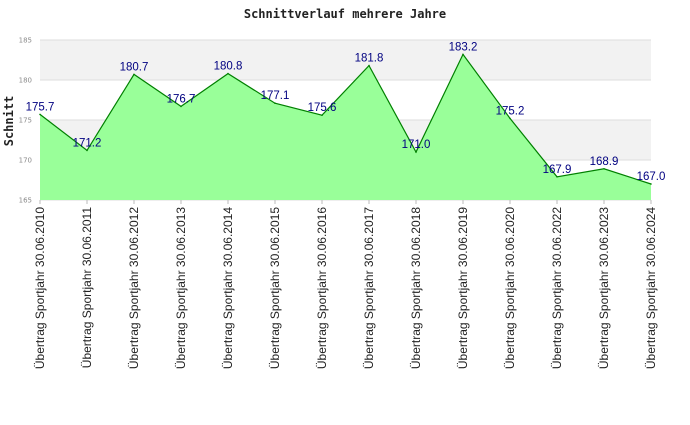 The width and height of the screenshot is (690, 425). Describe the element at coordinates (275, 96) in the screenshot. I see `data-label: 177.1` at that location.